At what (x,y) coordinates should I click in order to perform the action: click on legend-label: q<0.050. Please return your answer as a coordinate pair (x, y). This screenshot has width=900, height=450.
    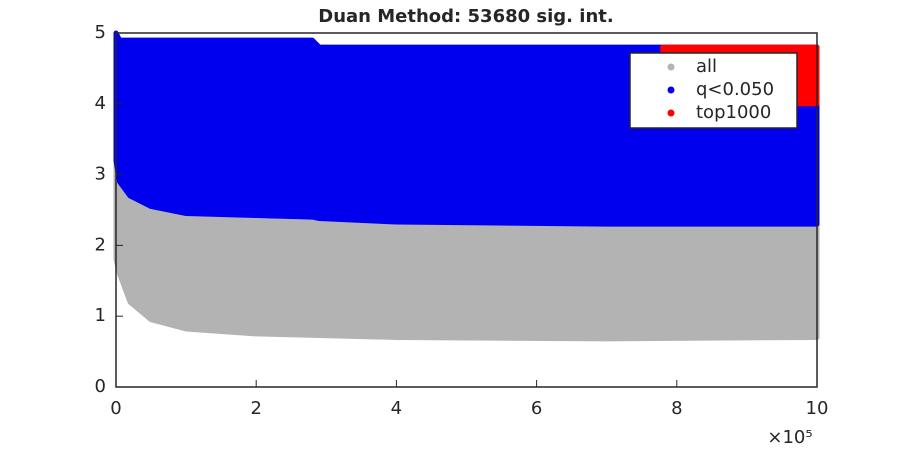
    Looking at the image, I should click on (735, 89).